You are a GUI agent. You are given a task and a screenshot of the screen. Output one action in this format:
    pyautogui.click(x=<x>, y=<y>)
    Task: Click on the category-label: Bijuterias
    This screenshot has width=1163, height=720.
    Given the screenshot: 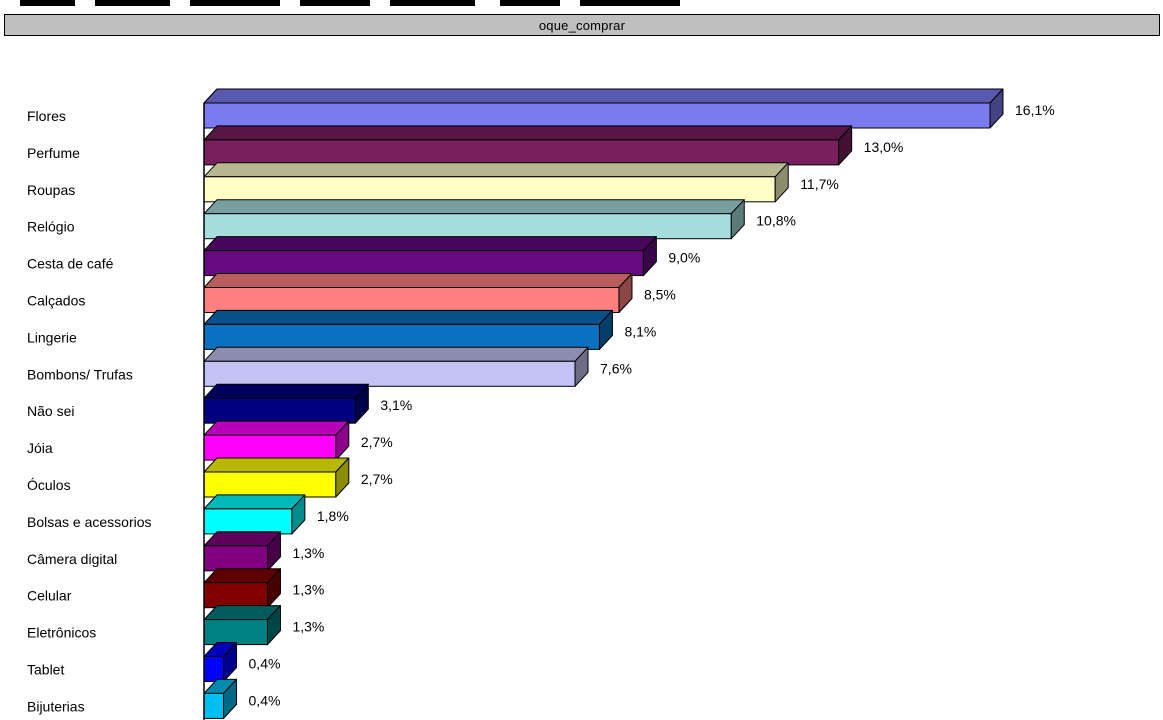 What is the action you would take?
    pyautogui.click(x=56, y=706)
    